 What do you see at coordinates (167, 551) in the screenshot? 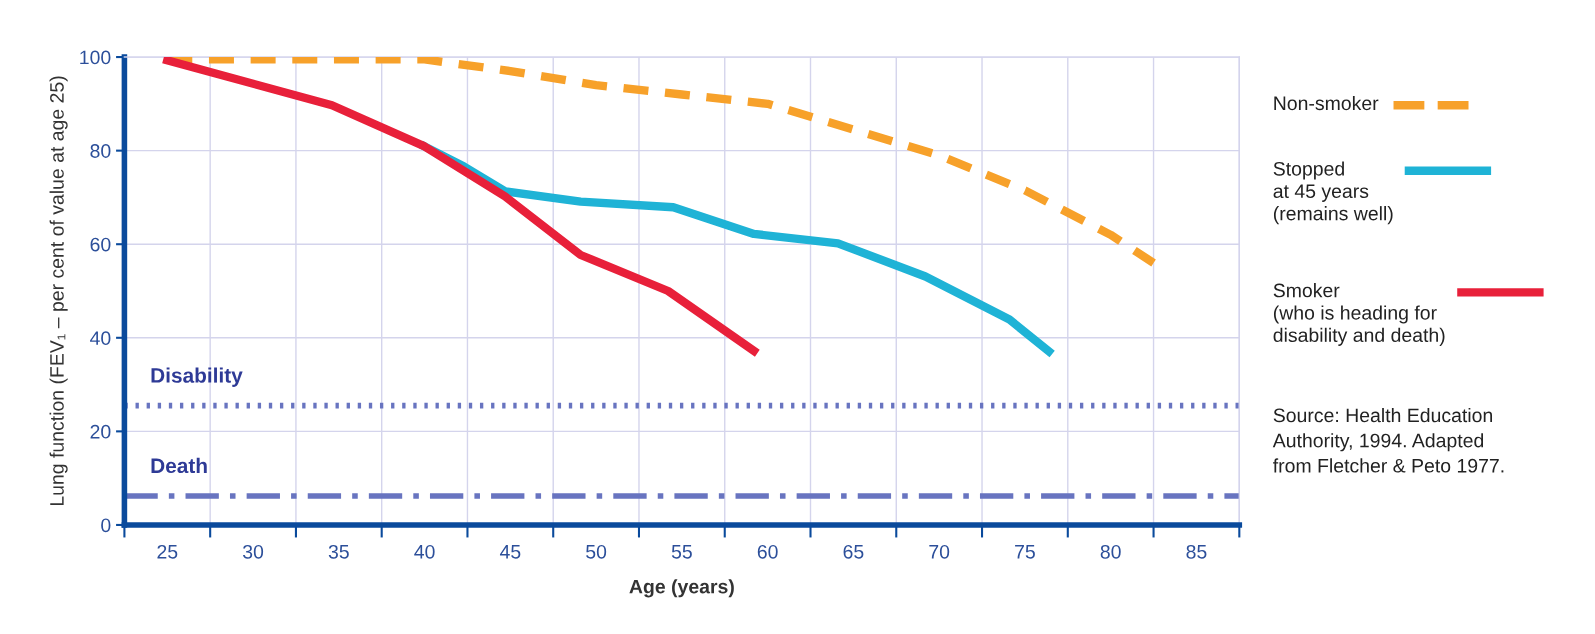
I see `x-tick-label: 25` at bounding box center [167, 551].